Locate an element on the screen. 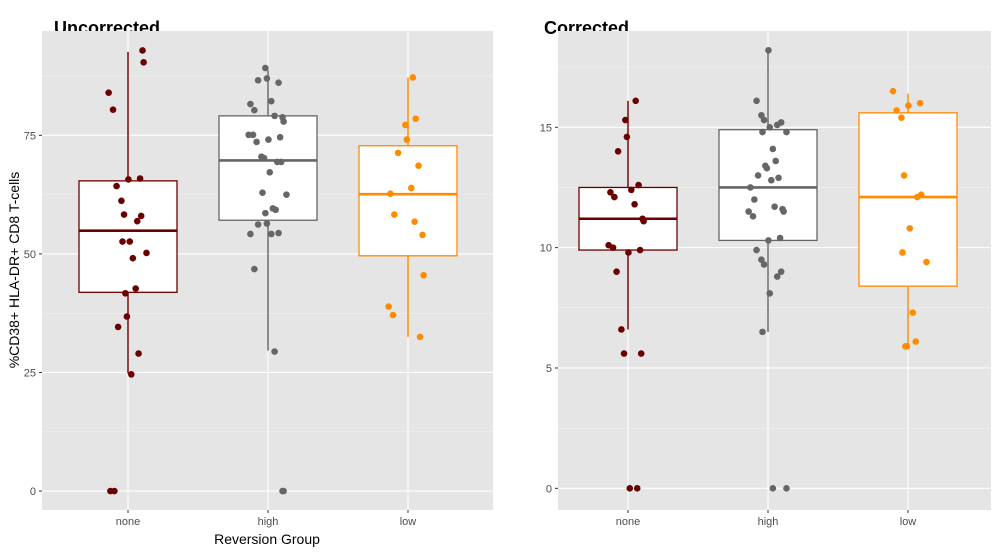 This screenshot has height=554, width=1000. y-tick-label: 0 is located at coordinates (33, 492).